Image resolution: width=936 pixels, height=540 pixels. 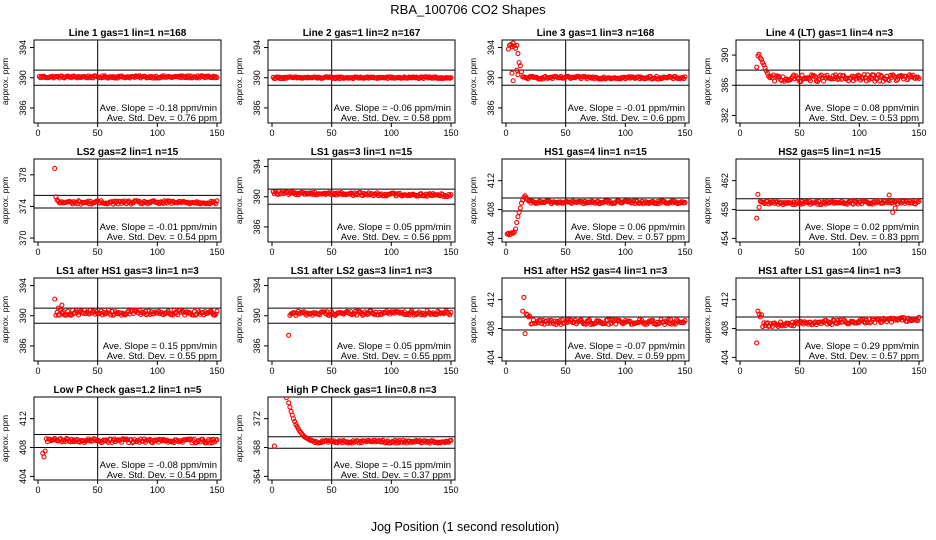 I want to click on y-tick-label: 364, so click(x=257, y=476).